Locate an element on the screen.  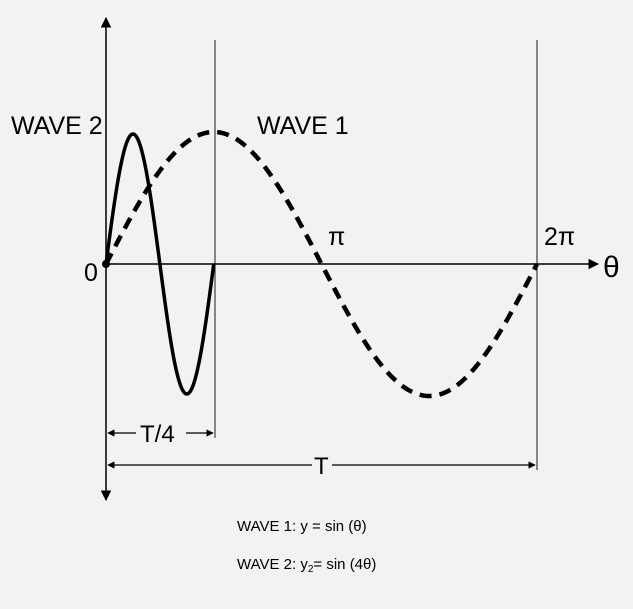
period-label: T is located at coordinates (321, 466).